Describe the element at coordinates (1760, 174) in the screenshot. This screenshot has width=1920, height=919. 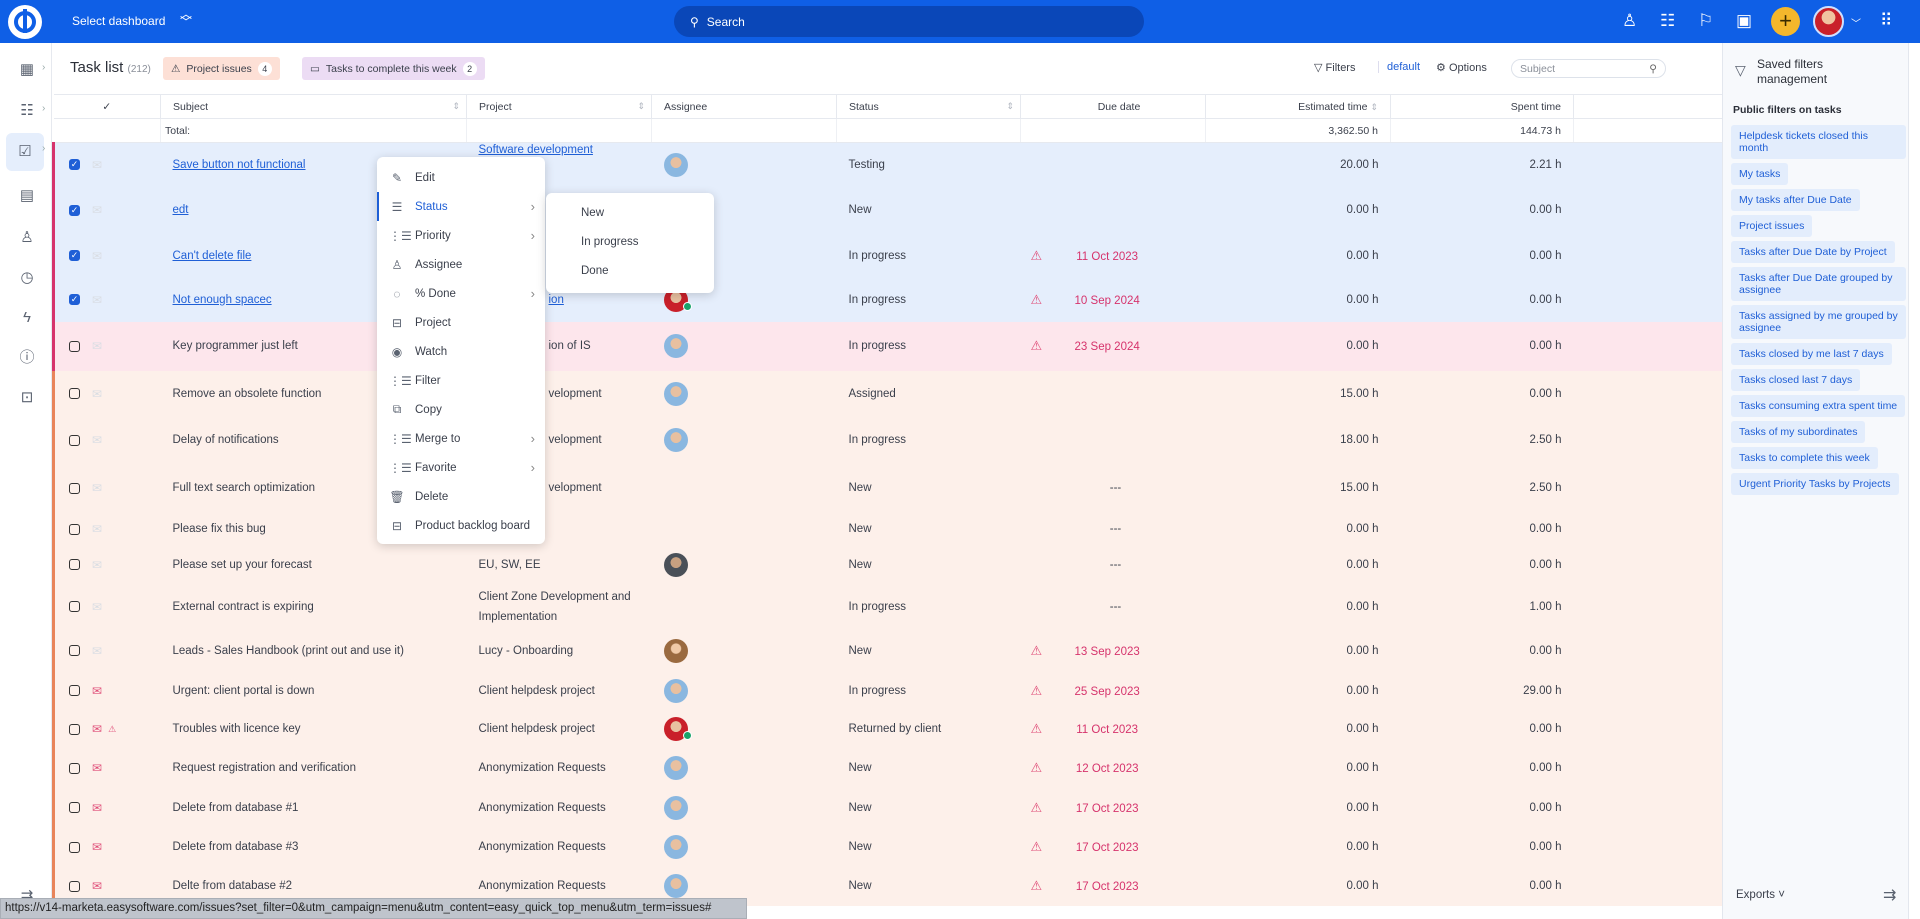
I see `saved-filter-item: My tasks` at that location.